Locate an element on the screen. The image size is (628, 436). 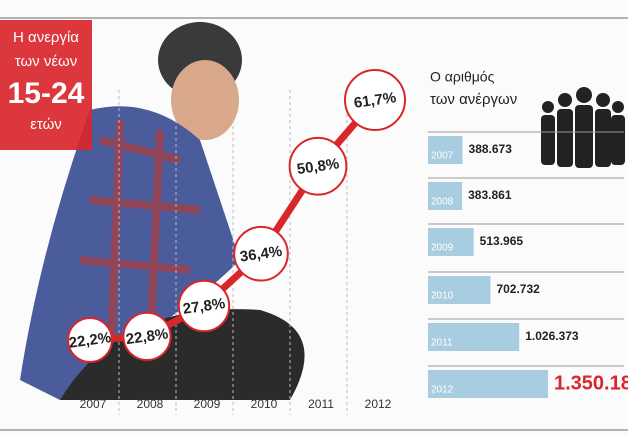
data-label: 513.965 is located at coordinates (502, 241).